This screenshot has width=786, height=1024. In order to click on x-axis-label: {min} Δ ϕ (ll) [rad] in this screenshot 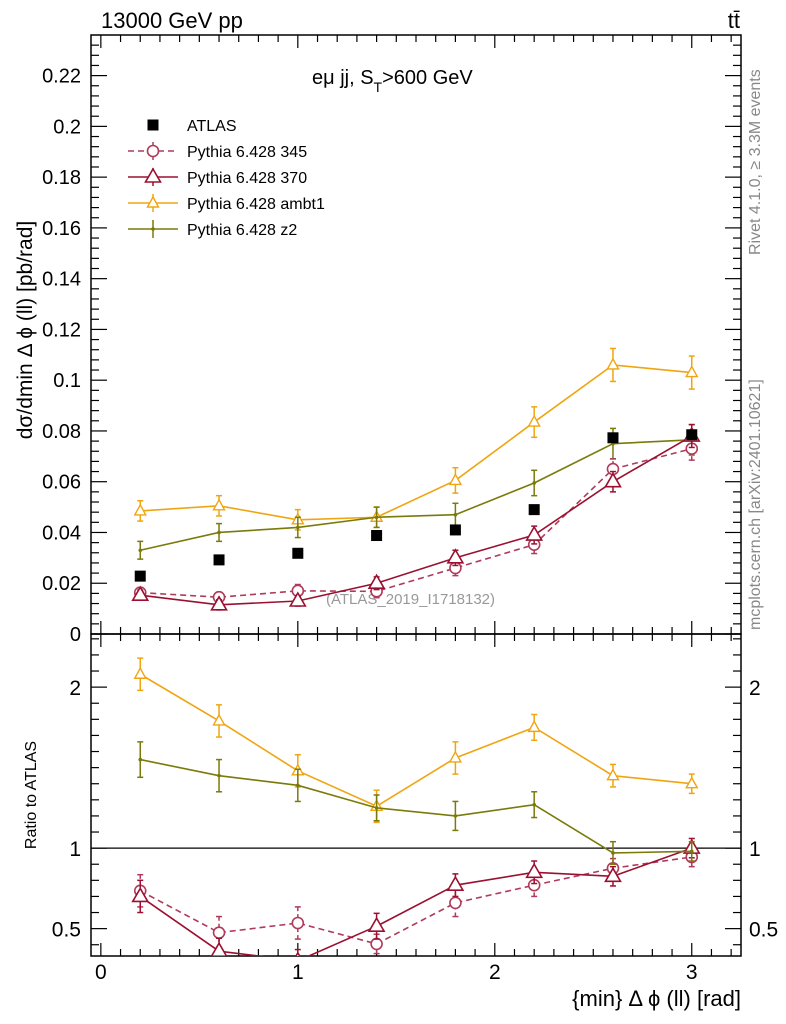, I will do `click(656, 998)`.